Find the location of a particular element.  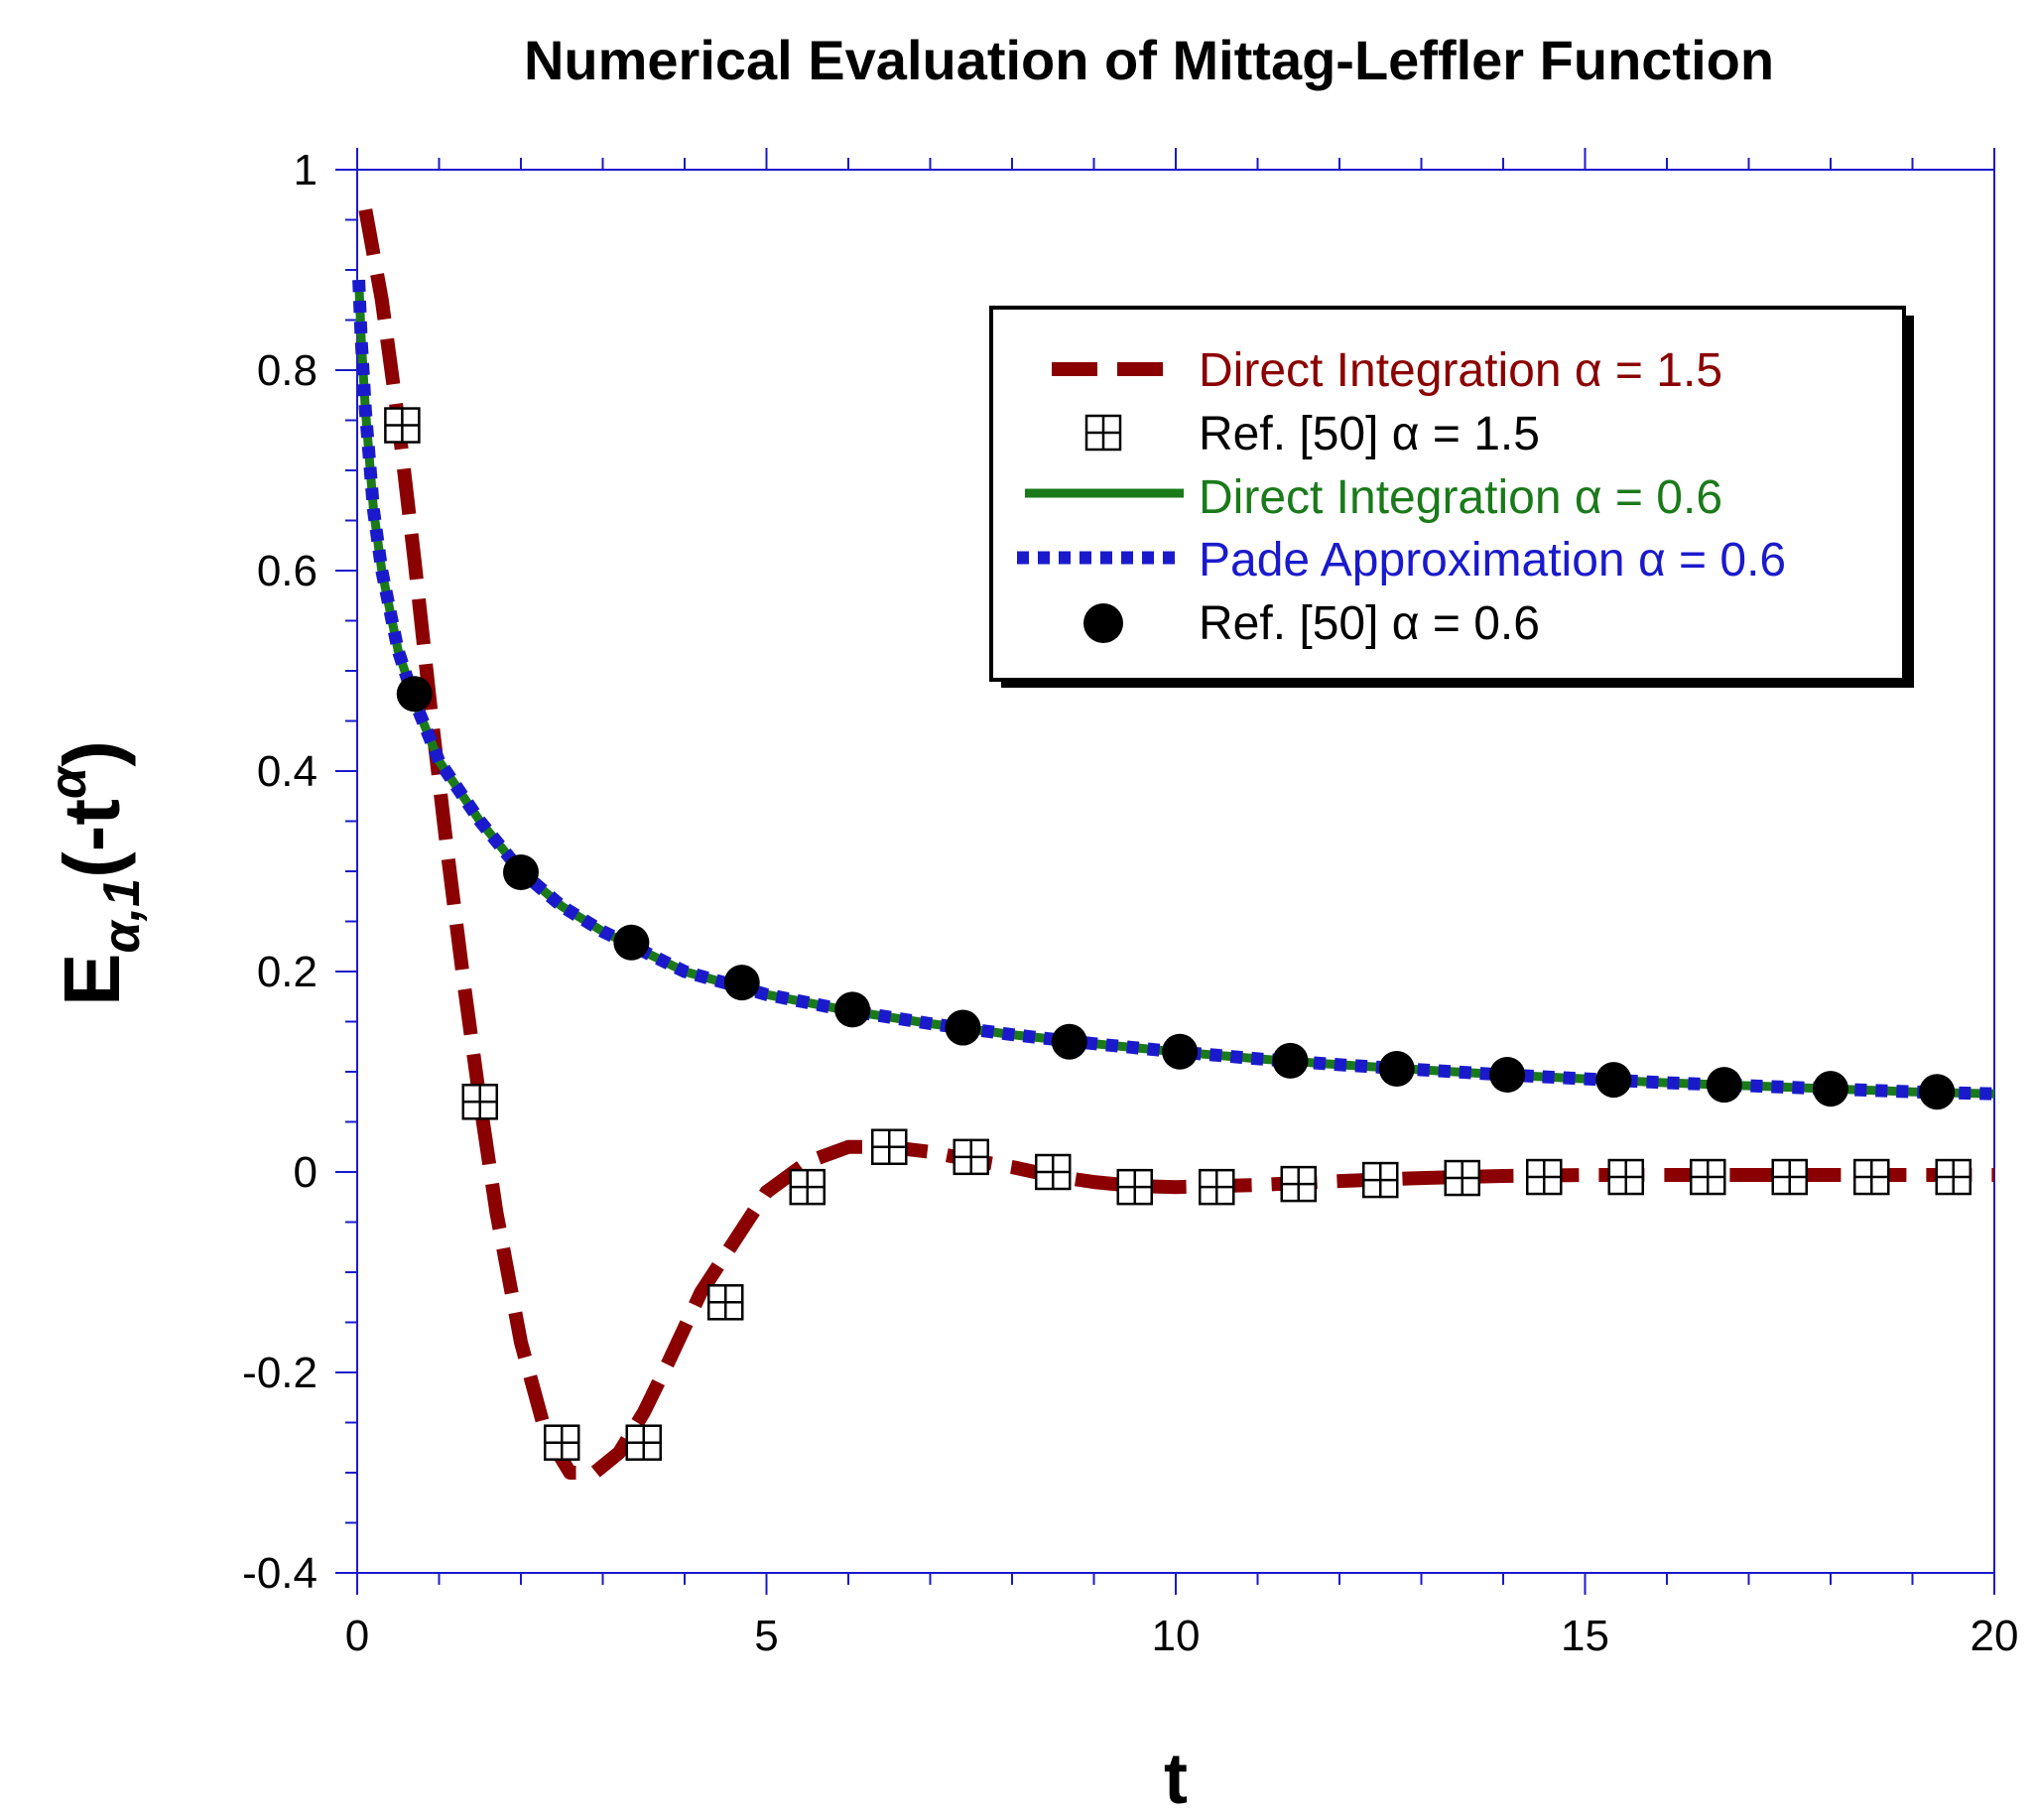

y-axis-title-sub: α,1 is located at coordinates (122, 916).